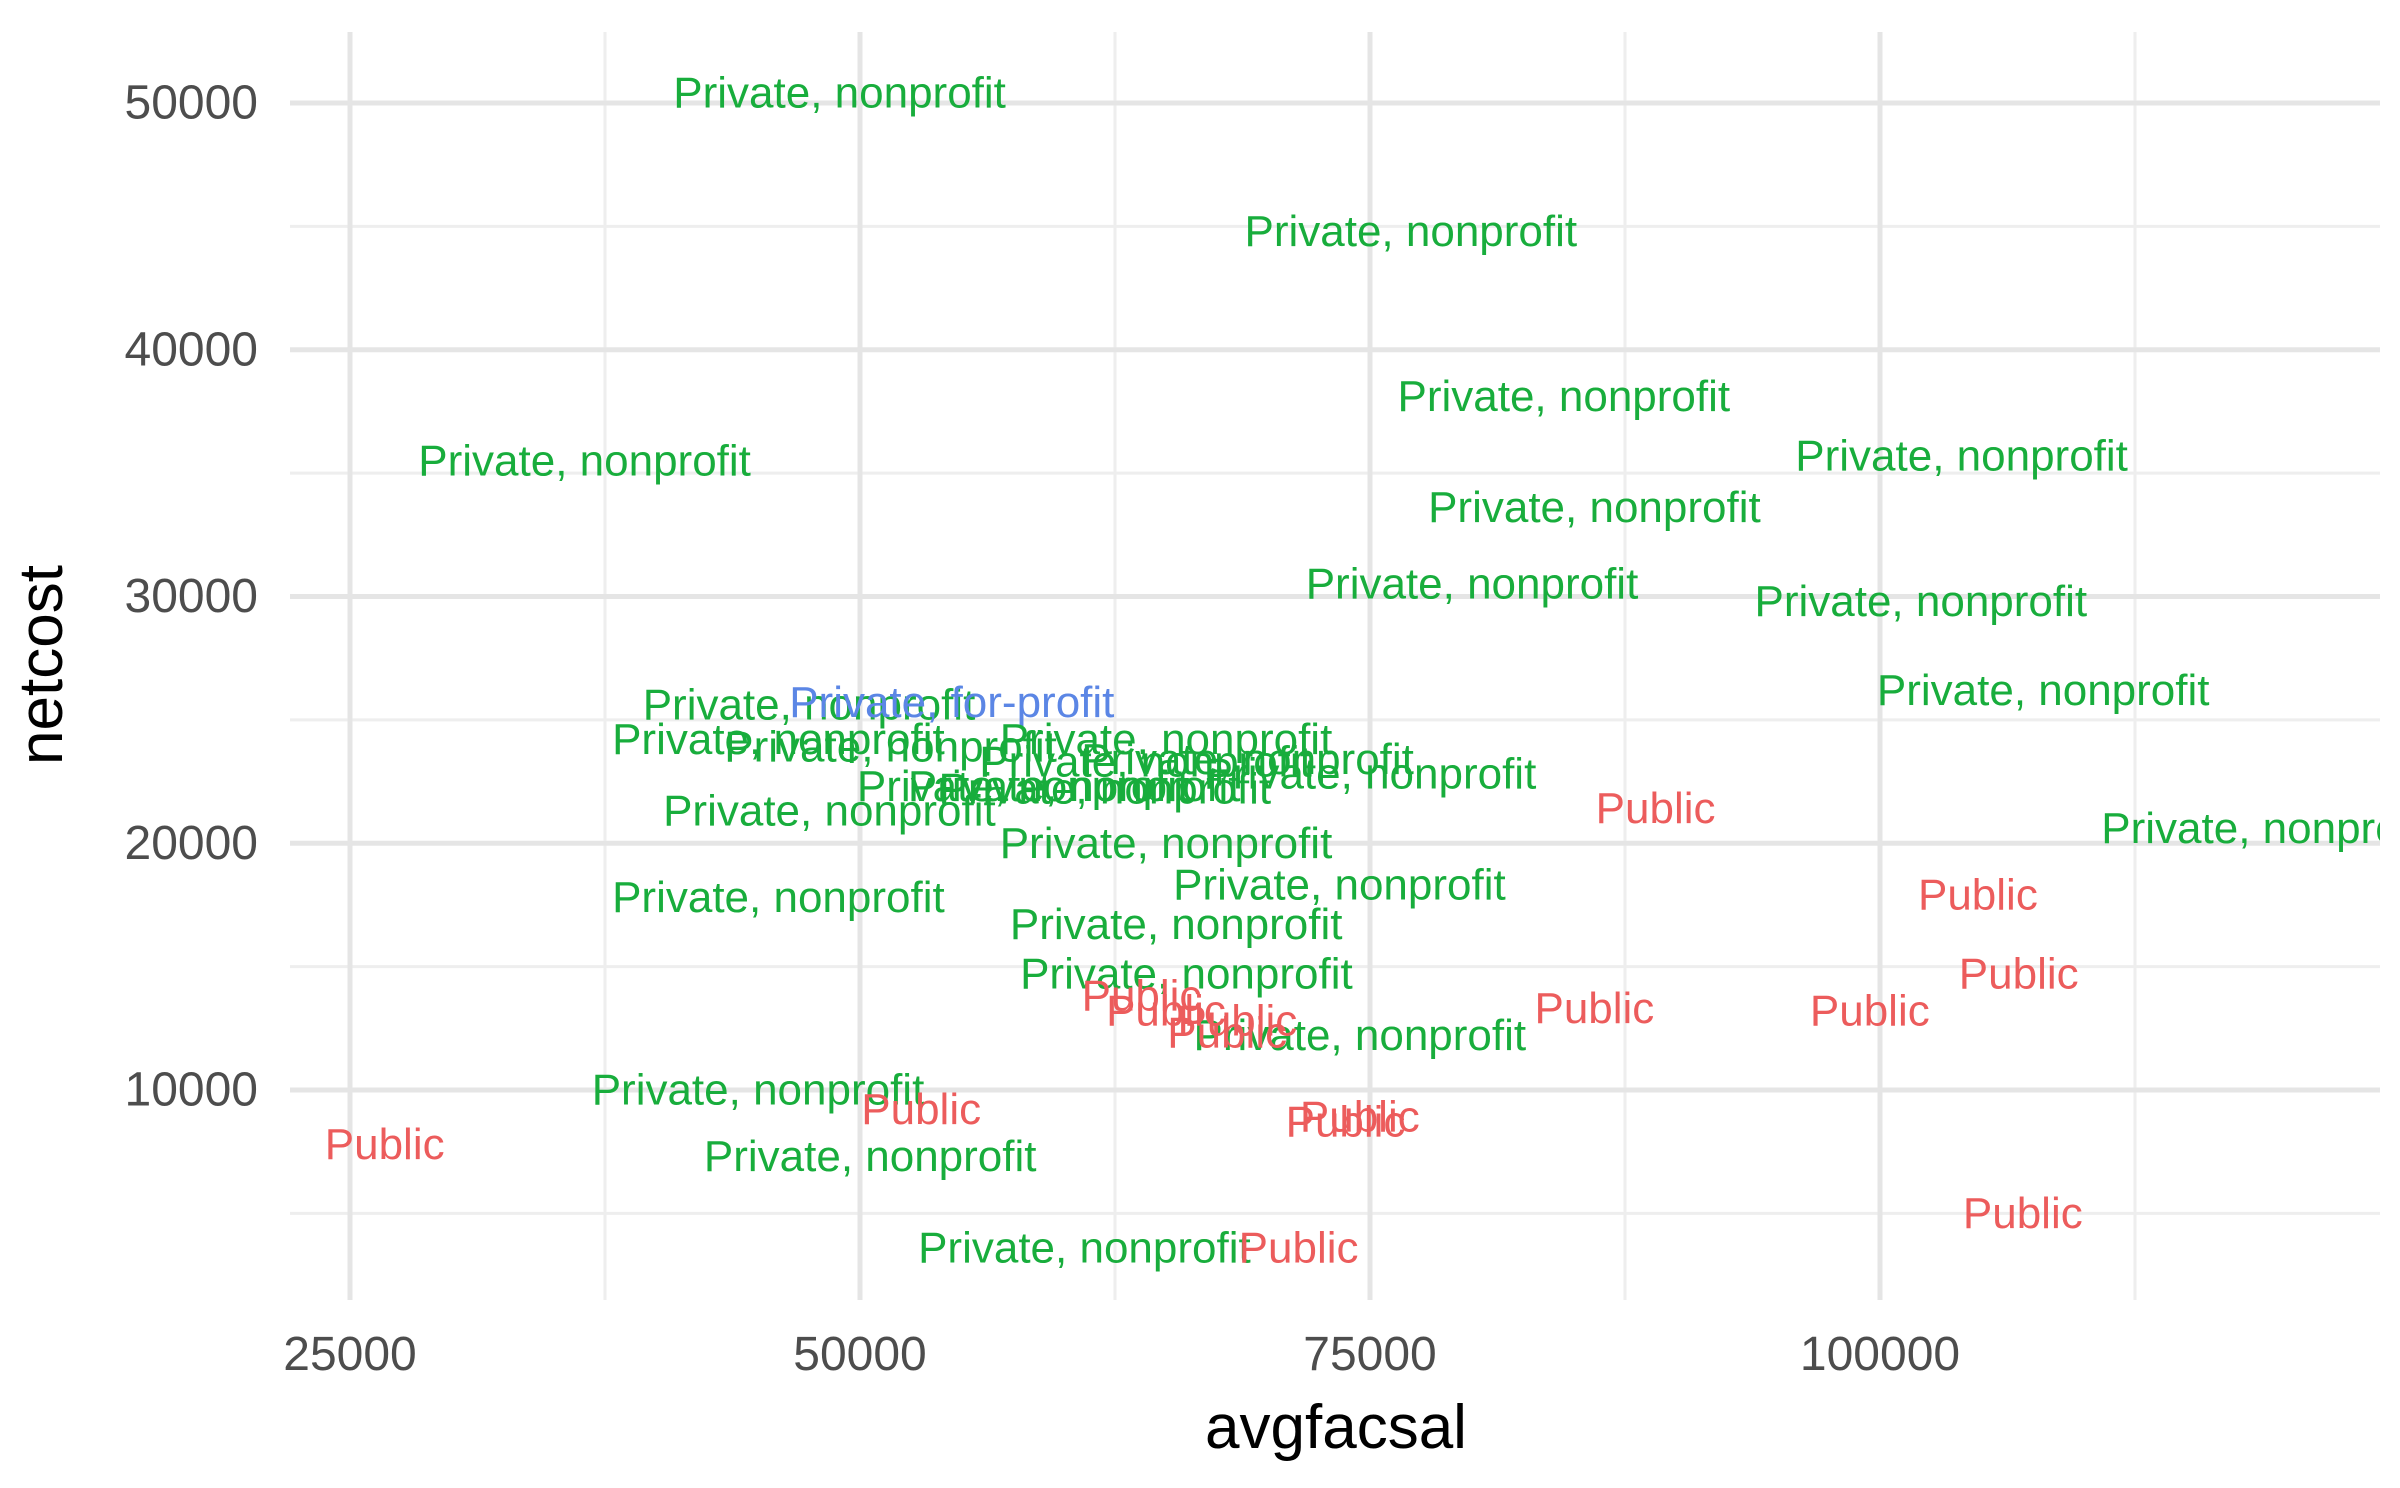 Image resolution: width=2400 pixels, height=1488 pixels. Describe the element at coordinates (859, 1354) in the screenshot. I see `x-tick-label: 50000` at that location.